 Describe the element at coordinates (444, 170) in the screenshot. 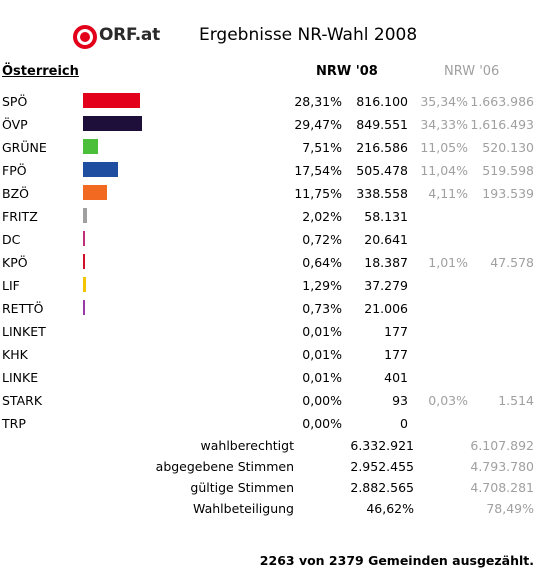

I see `party-percent-2006: 11,04%` at that location.